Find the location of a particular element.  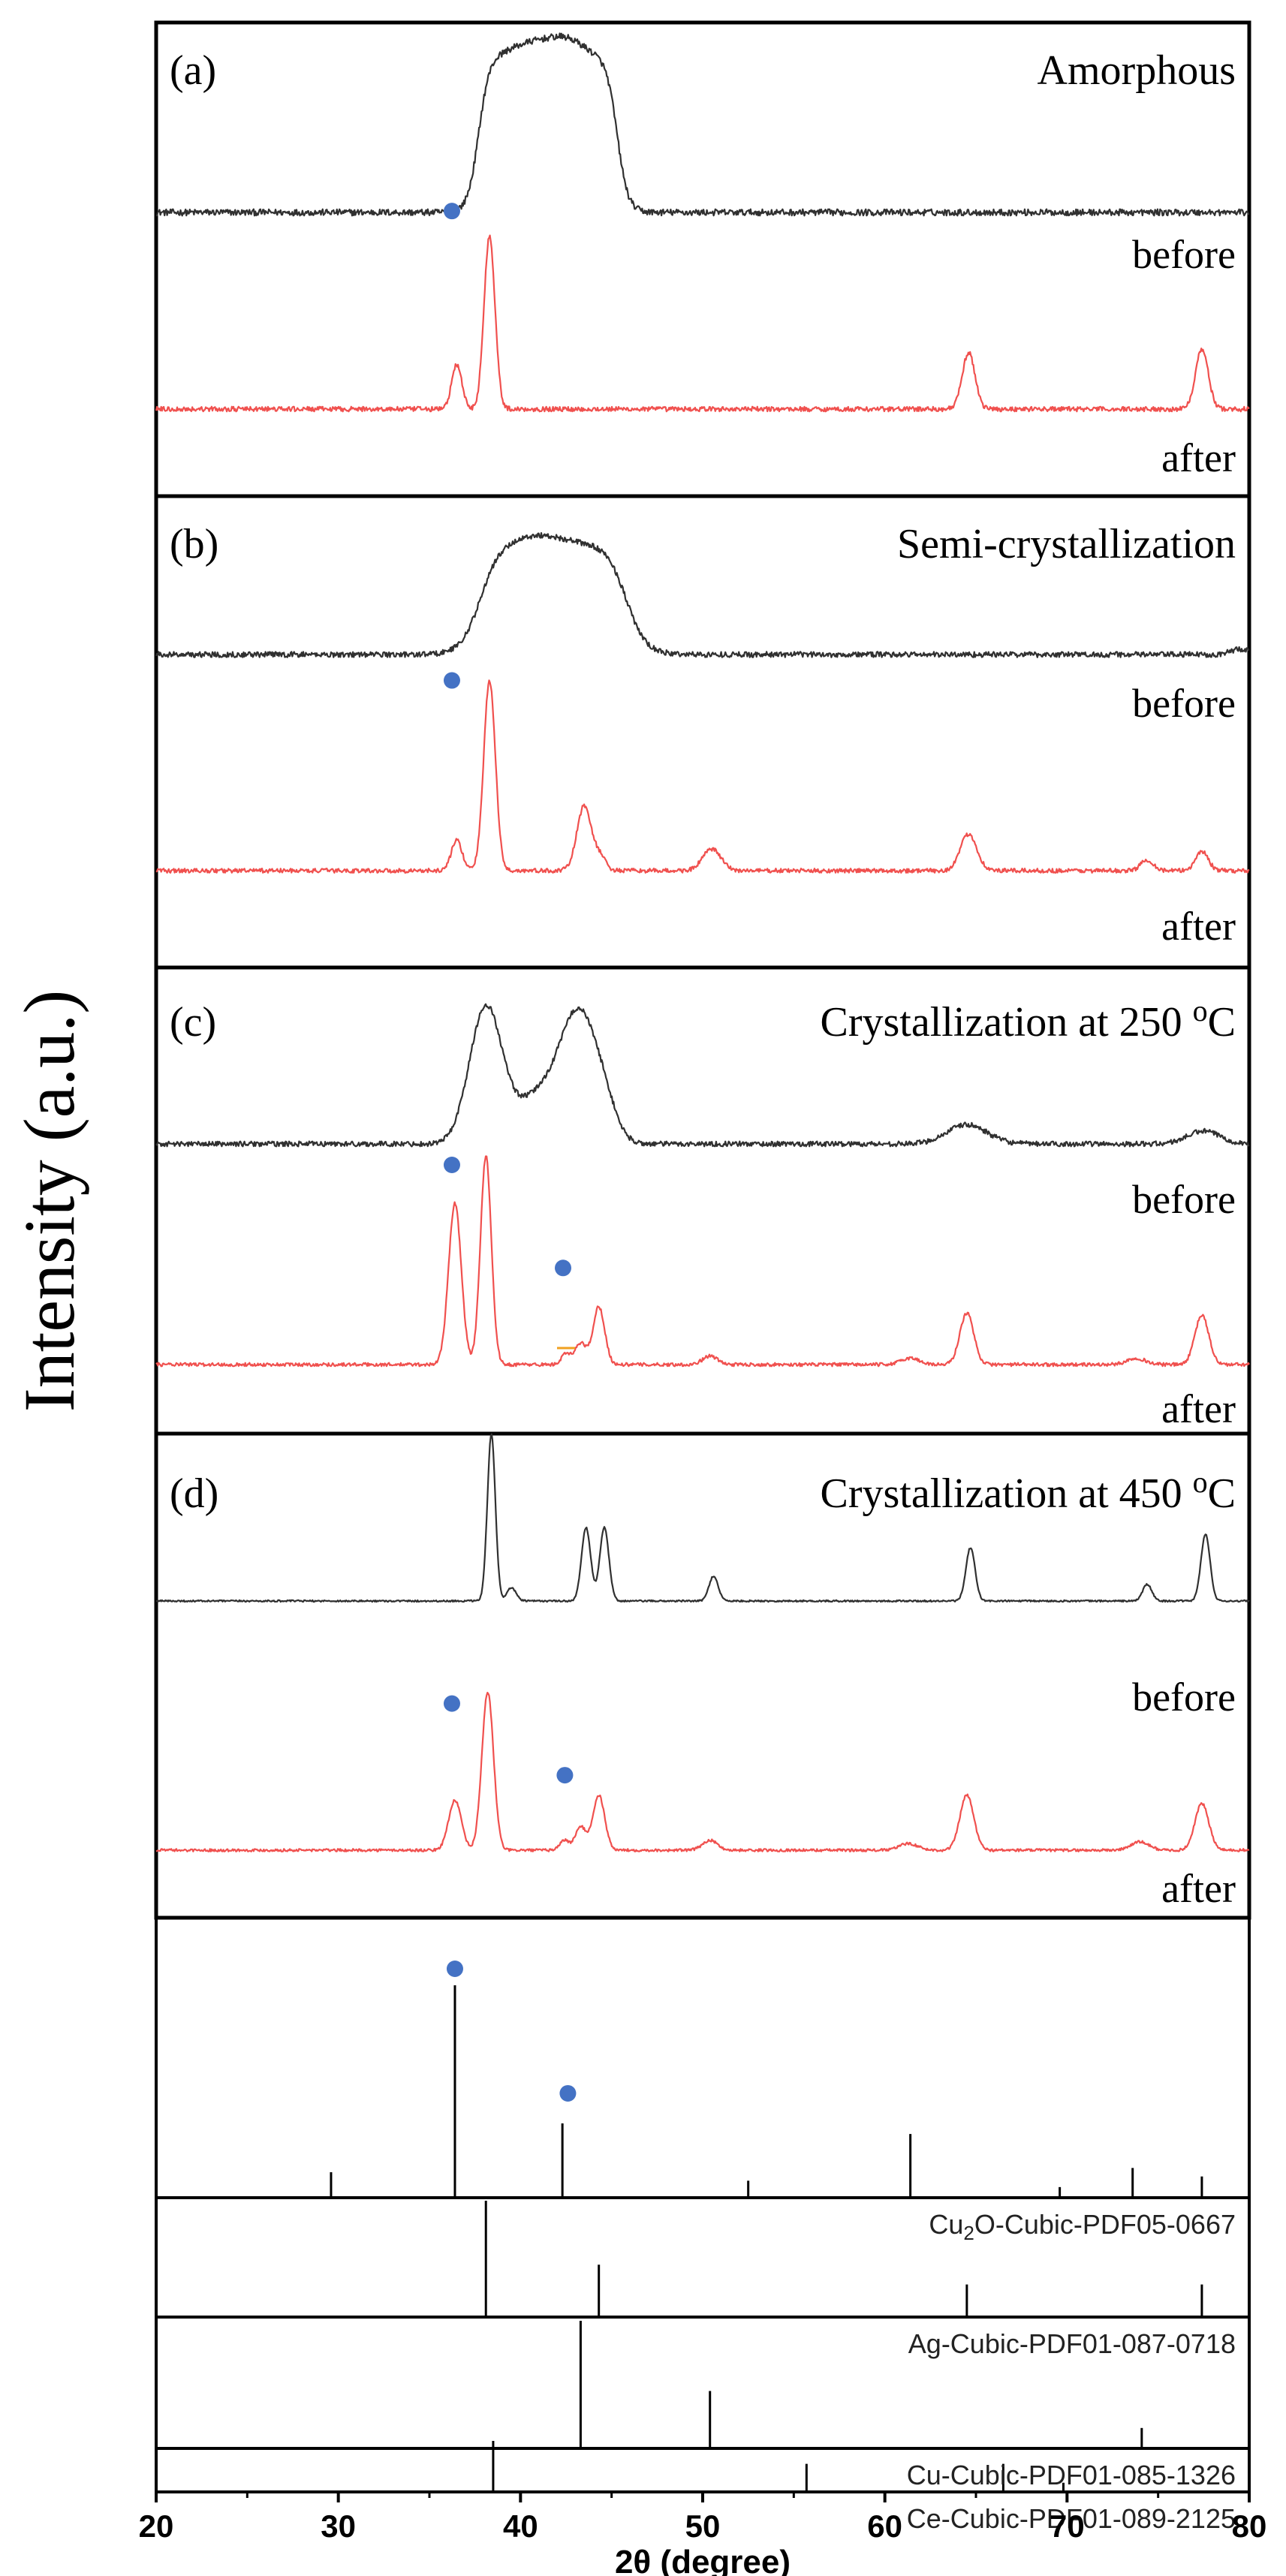

reference-label-part: O-Cubic-PDF05-0667 is located at coordinates (1105, 2224).